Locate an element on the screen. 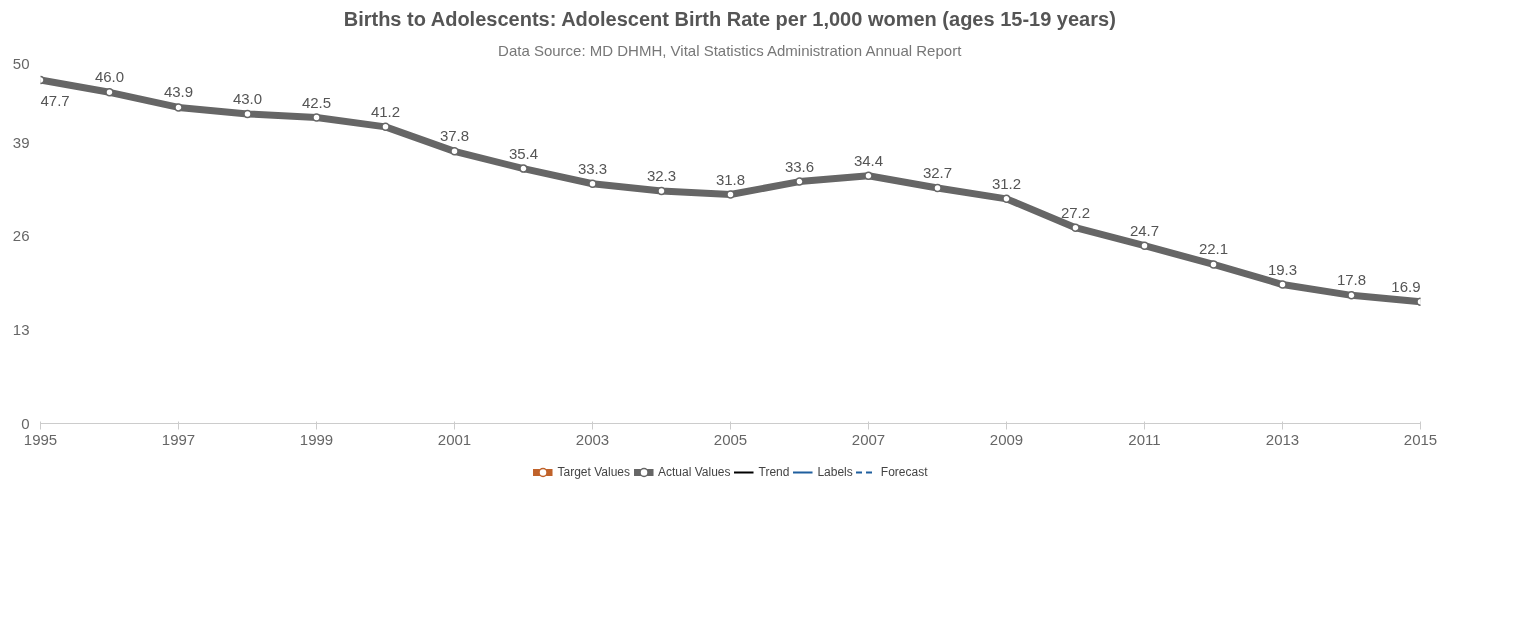 This screenshot has width=1520, height=634. legend-label: Target Values is located at coordinates (594, 472).